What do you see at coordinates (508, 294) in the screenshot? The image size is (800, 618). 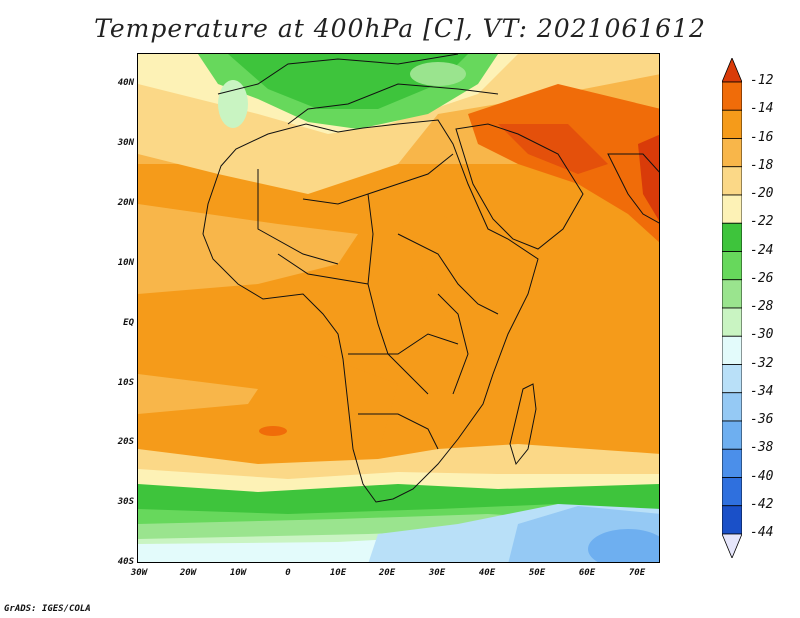 I see `field-east-africa` at bounding box center [508, 294].